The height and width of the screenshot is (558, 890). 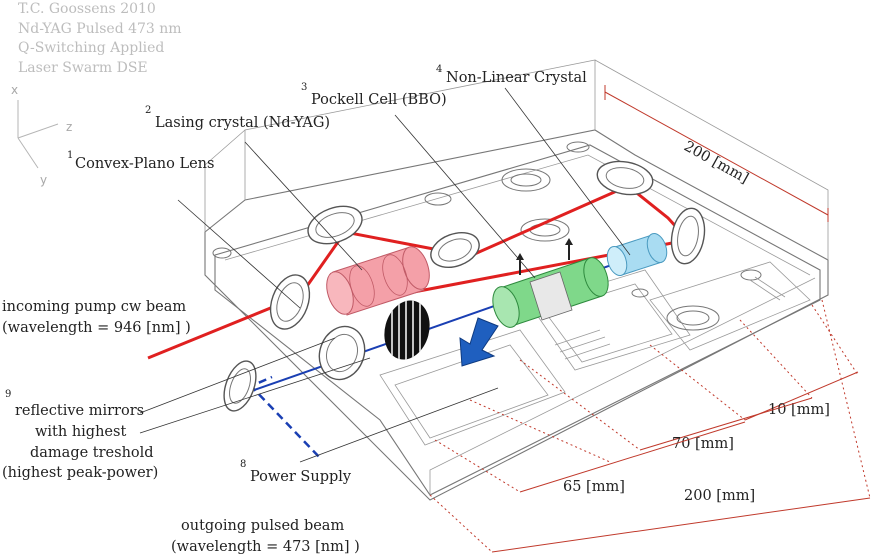 I want to click on dim-top-200: 200 [mm], so click(x=716, y=163).